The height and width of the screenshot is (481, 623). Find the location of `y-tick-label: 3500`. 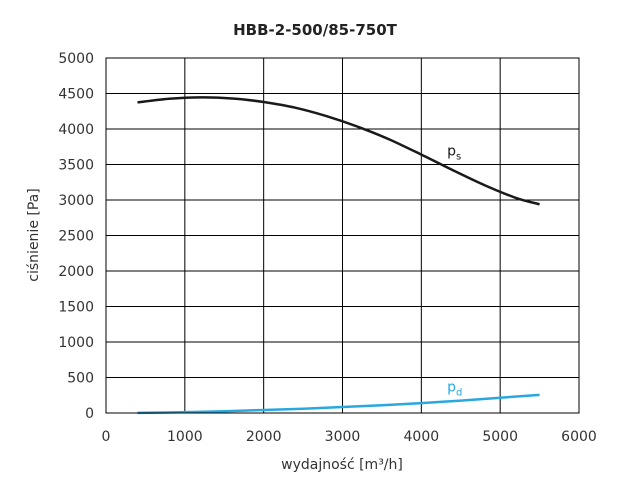

y-tick-label: 3500 is located at coordinates (76, 166).